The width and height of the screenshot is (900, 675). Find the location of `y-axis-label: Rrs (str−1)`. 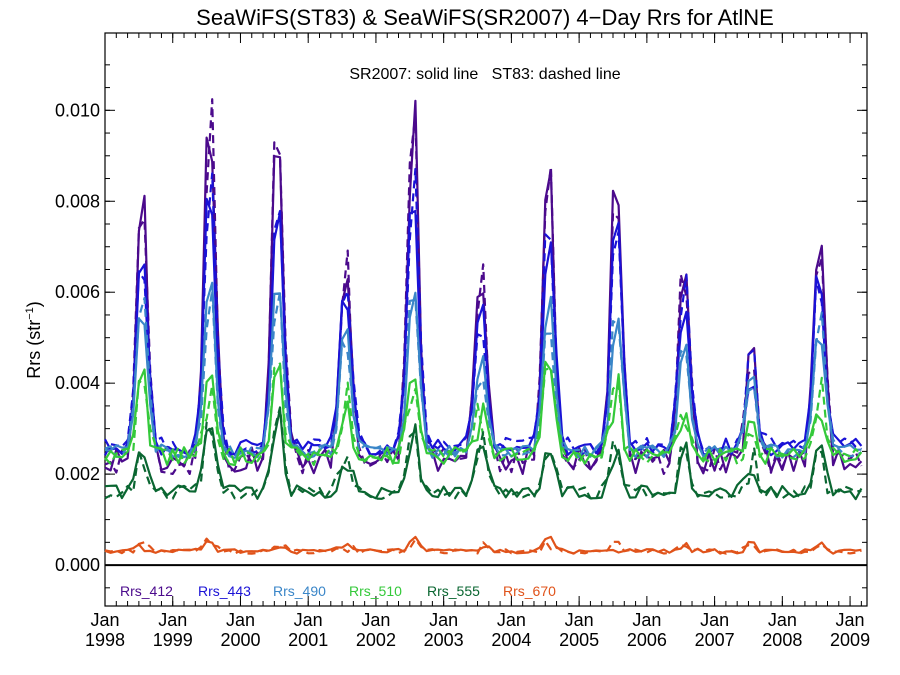

y-axis-label: Rrs (str−1) is located at coordinates (34, 340).